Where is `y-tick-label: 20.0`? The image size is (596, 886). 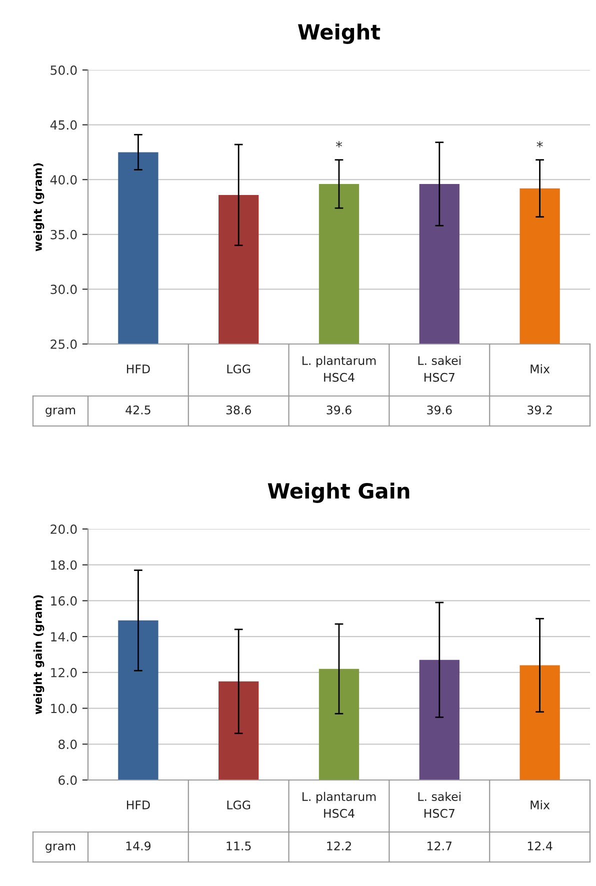 y-tick-label: 20.0 is located at coordinates (63, 529).